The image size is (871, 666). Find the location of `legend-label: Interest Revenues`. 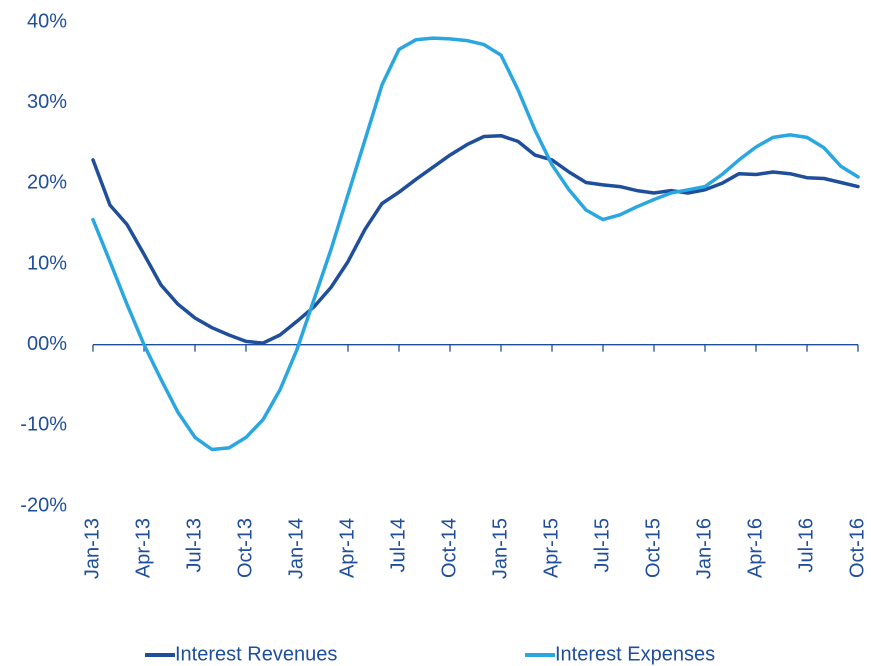

legend-label: Interest Revenues is located at coordinates (256, 654).